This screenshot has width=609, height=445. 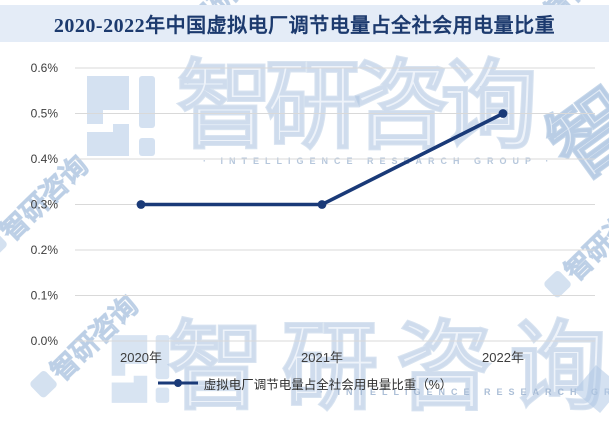 I want to click on y-tick-label: 0.1%, so click(x=45, y=296).